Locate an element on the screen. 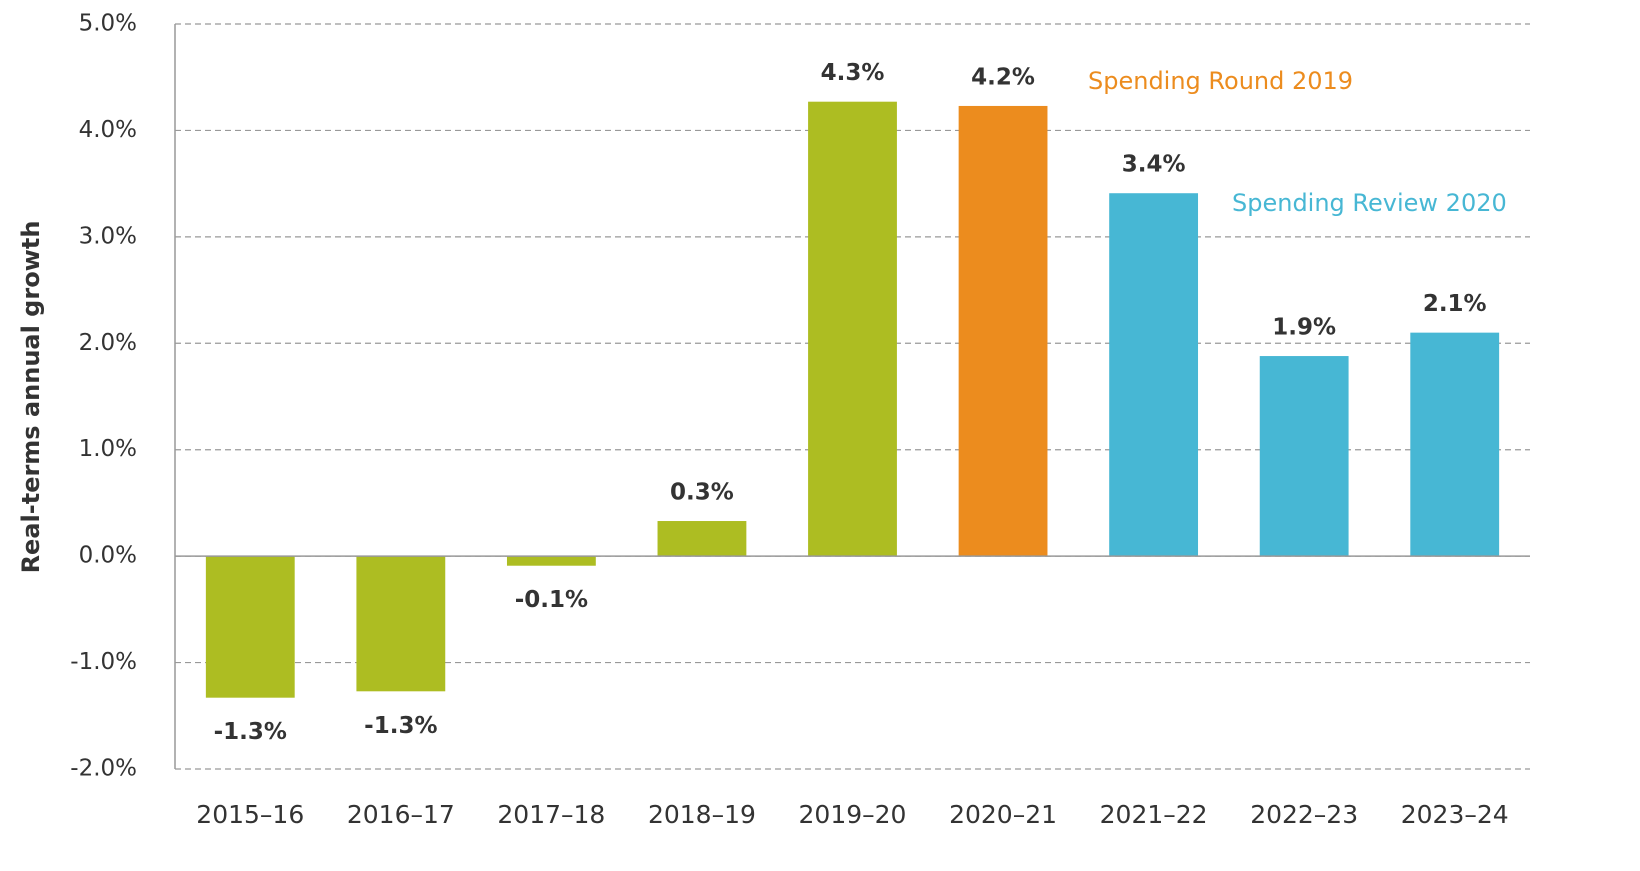  x-tick-label: 2016–17 is located at coordinates (401, 814).